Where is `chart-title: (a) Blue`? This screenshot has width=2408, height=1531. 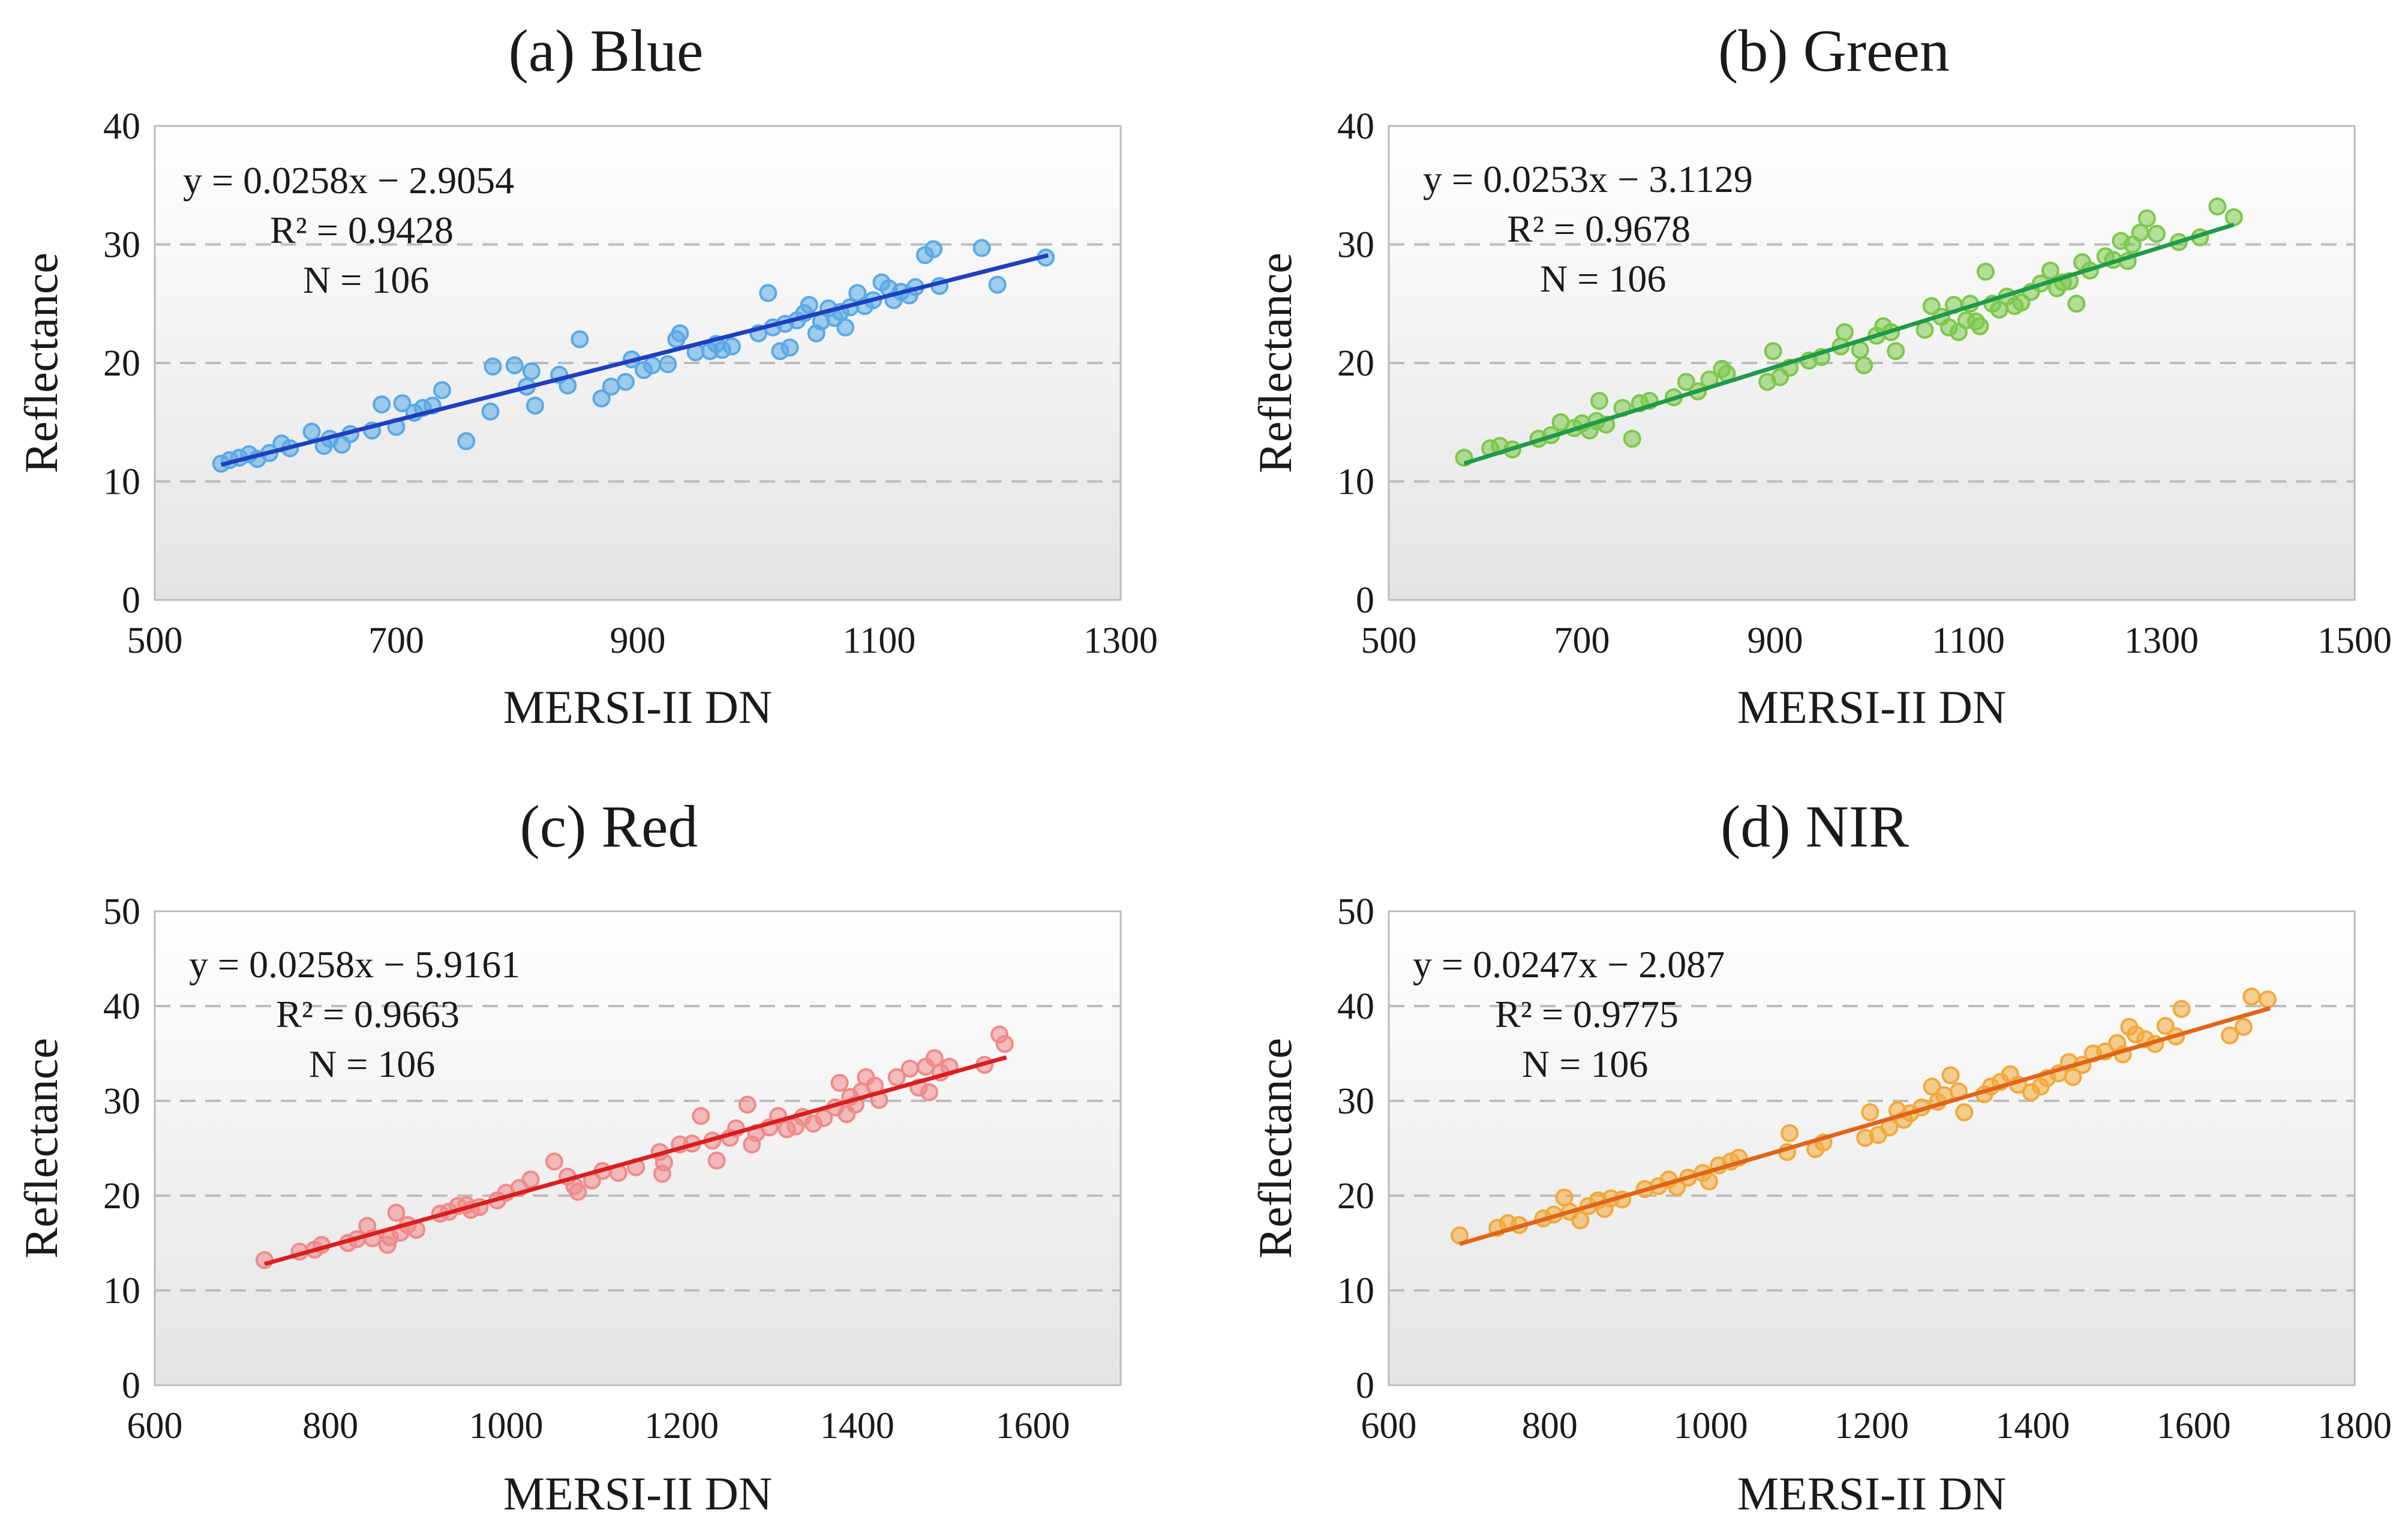 chart-title: (a) Blue is located at coordinates (606, 50).